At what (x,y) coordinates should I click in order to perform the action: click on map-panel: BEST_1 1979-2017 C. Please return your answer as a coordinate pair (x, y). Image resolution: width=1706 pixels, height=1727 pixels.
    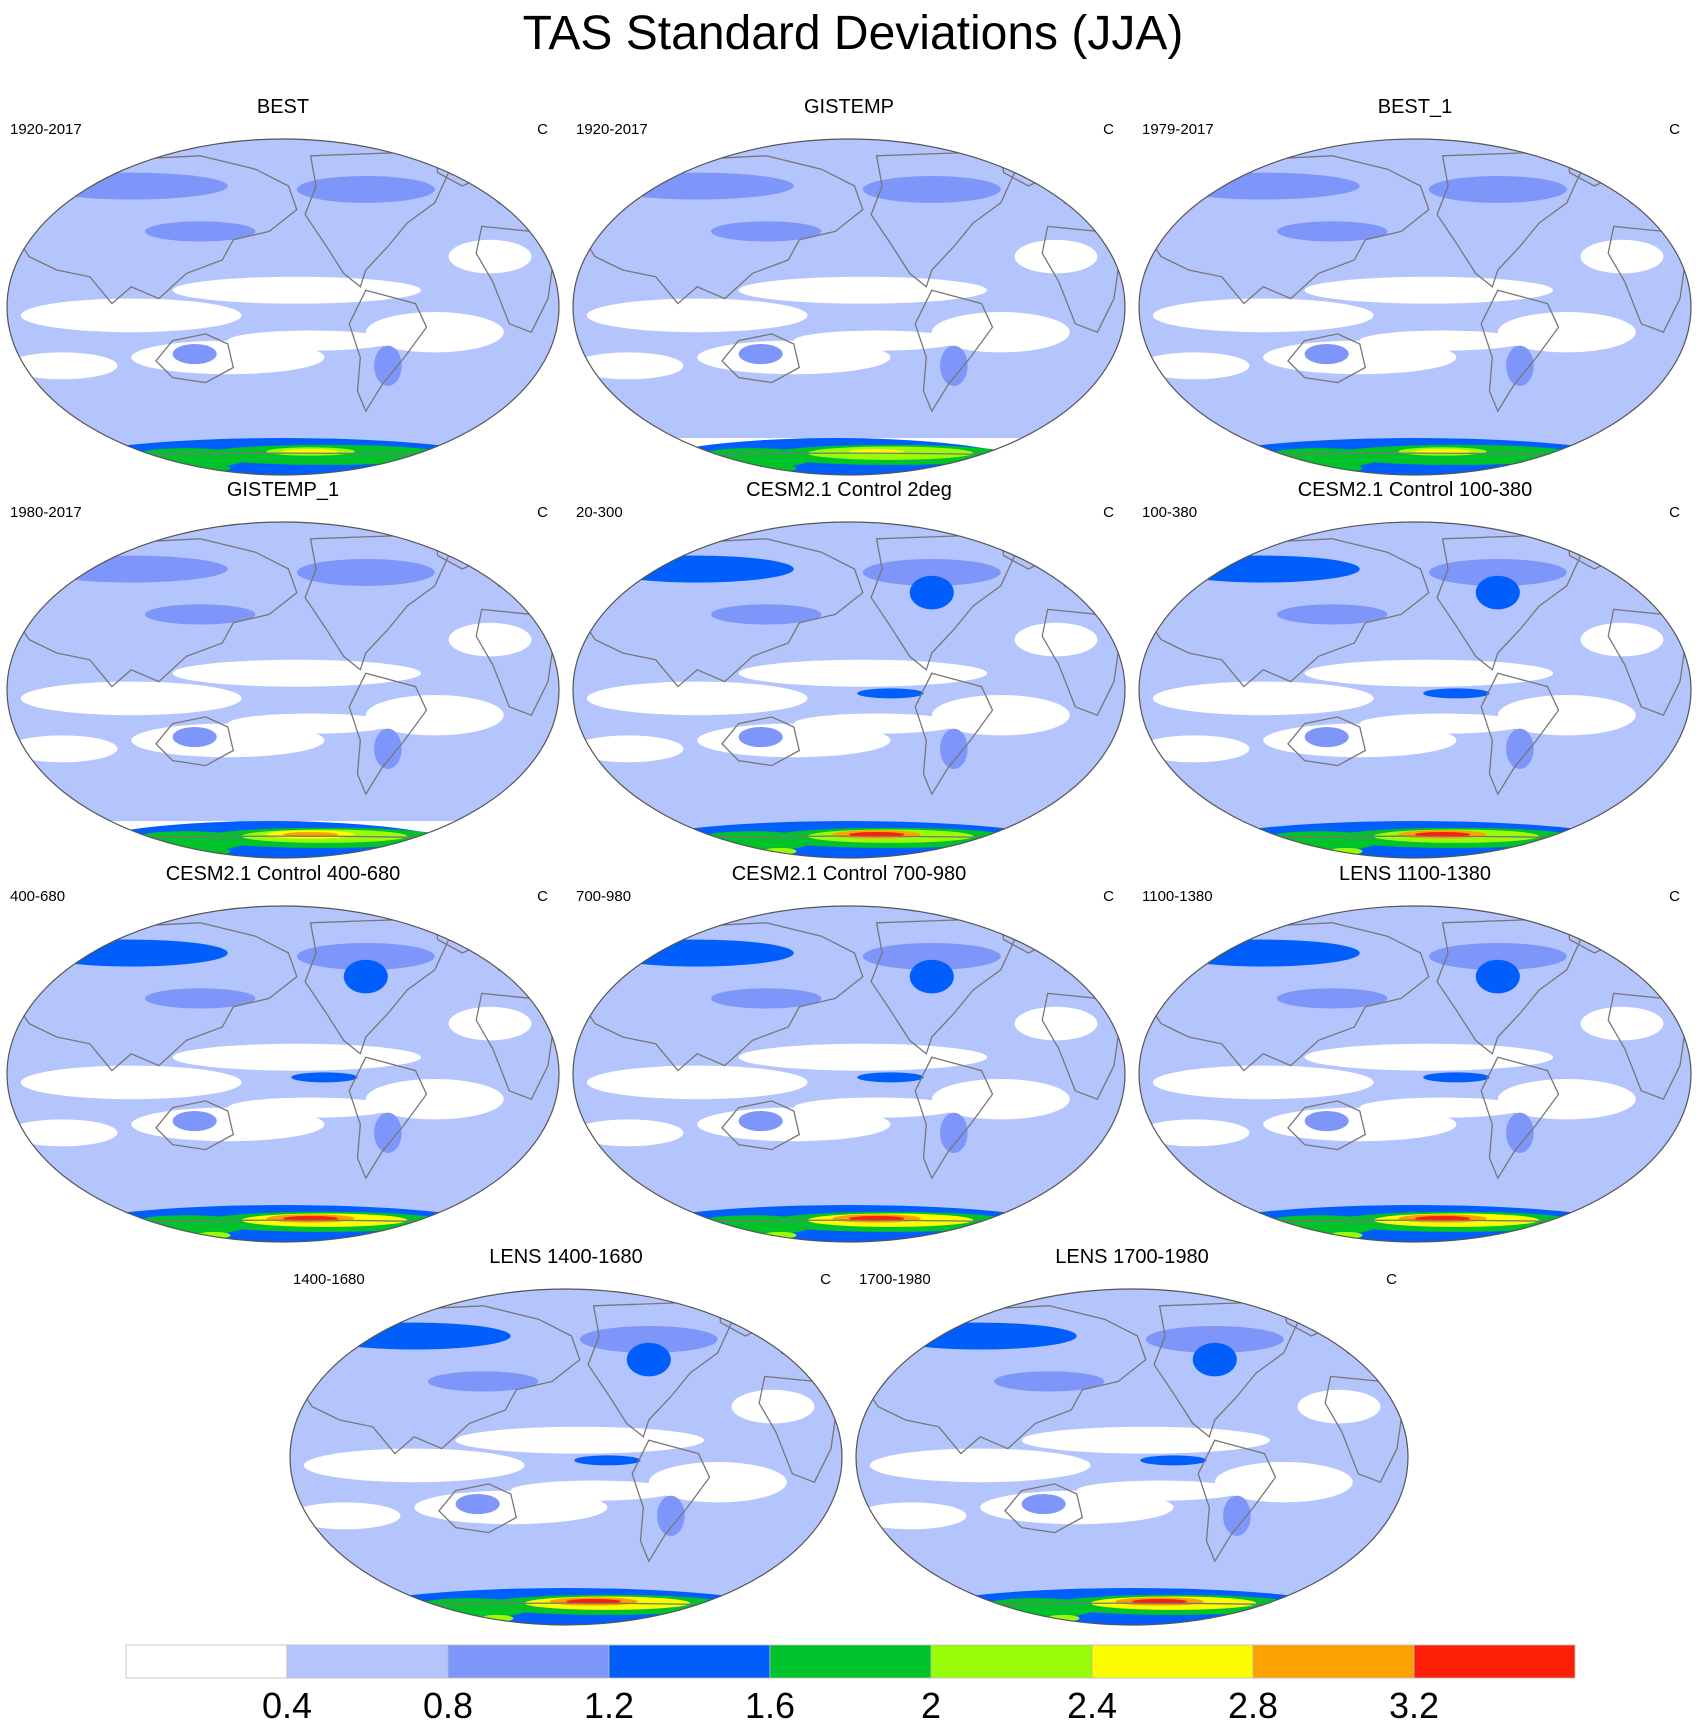
    Looking at the image, I should click on (1415, 286).